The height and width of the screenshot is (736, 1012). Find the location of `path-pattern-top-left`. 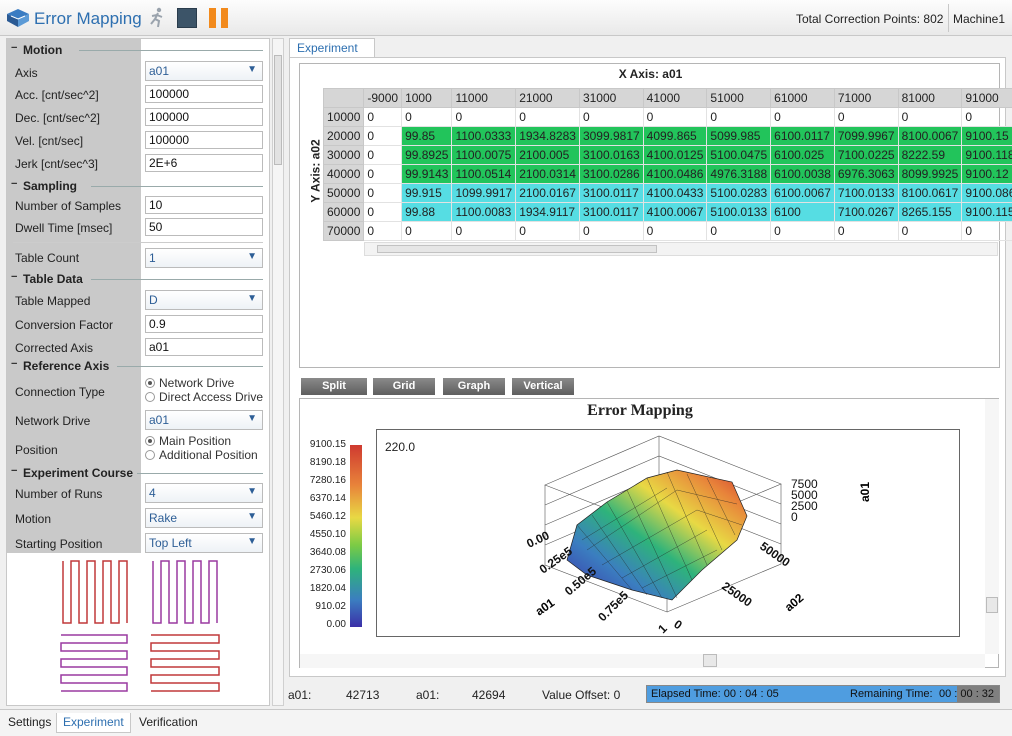

path-pattern-top-left is located at coordinates (95, 592).